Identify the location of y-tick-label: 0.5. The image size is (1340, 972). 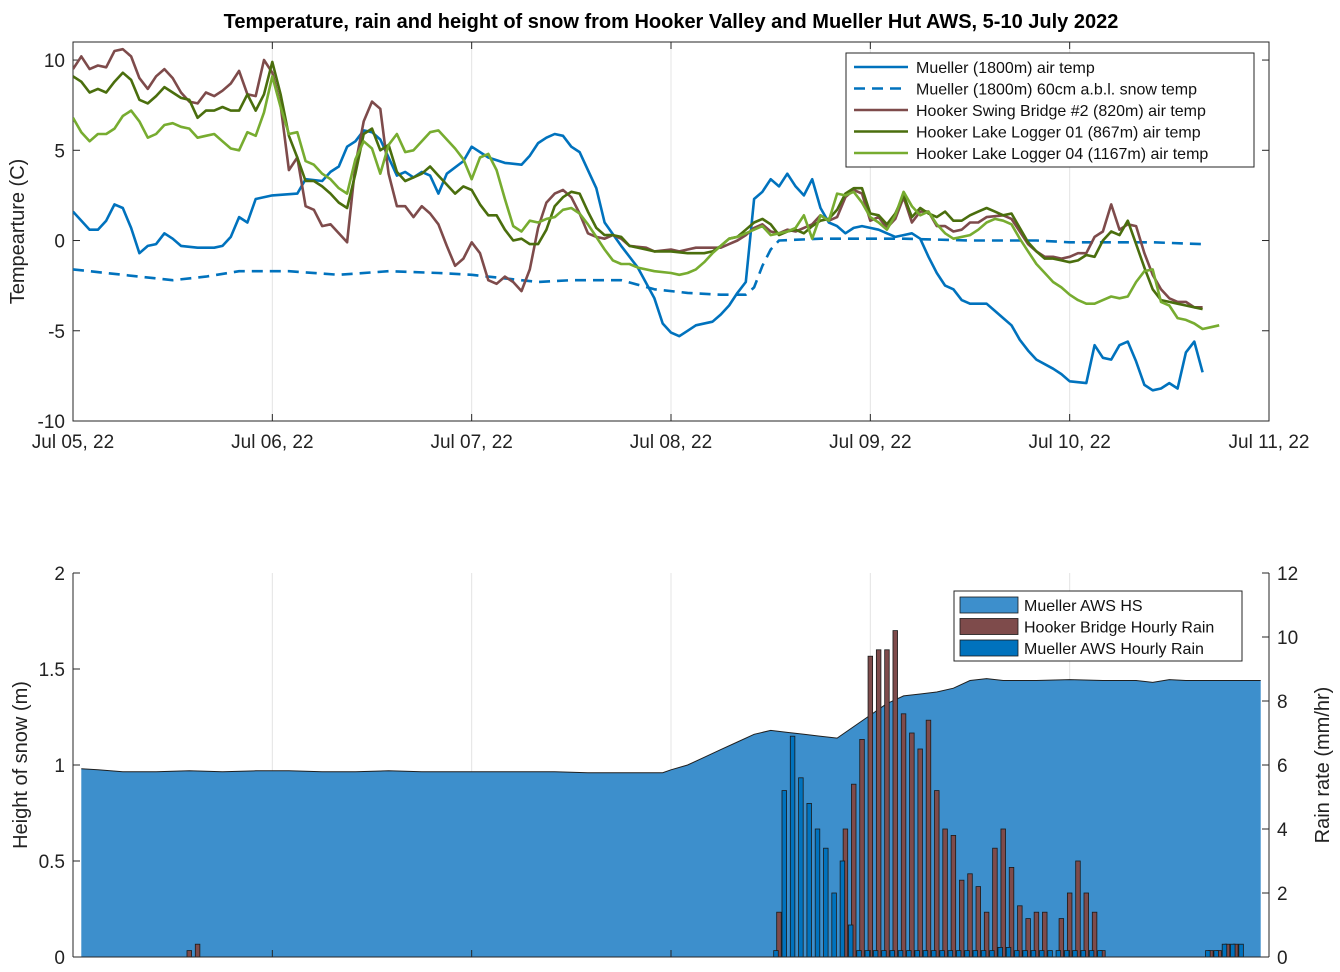
(52, 862).